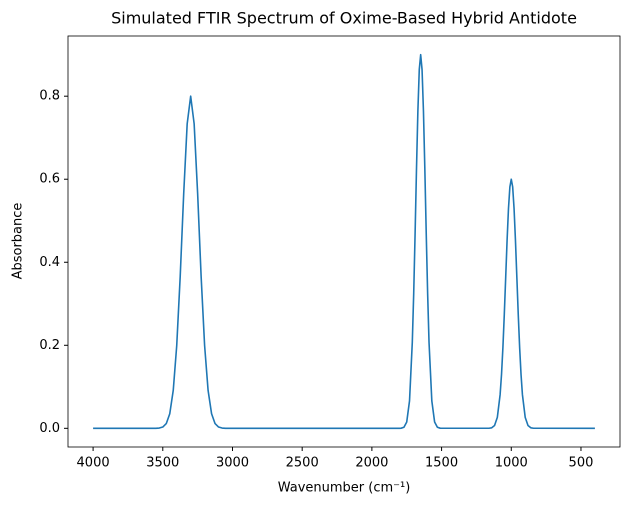 The width and height of the screenshot is (630, 505). What do you see at coordinates (581, 463) in the screenshot?
I see `x-tick-label: 500` at bounding box center [581, 463].